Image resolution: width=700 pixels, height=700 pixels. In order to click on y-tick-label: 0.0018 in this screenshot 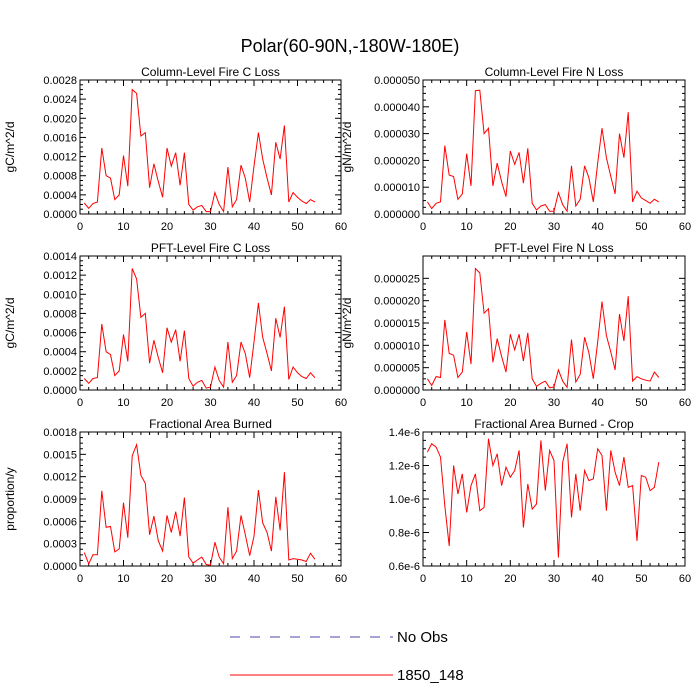, I will do `click(60, 433)`.